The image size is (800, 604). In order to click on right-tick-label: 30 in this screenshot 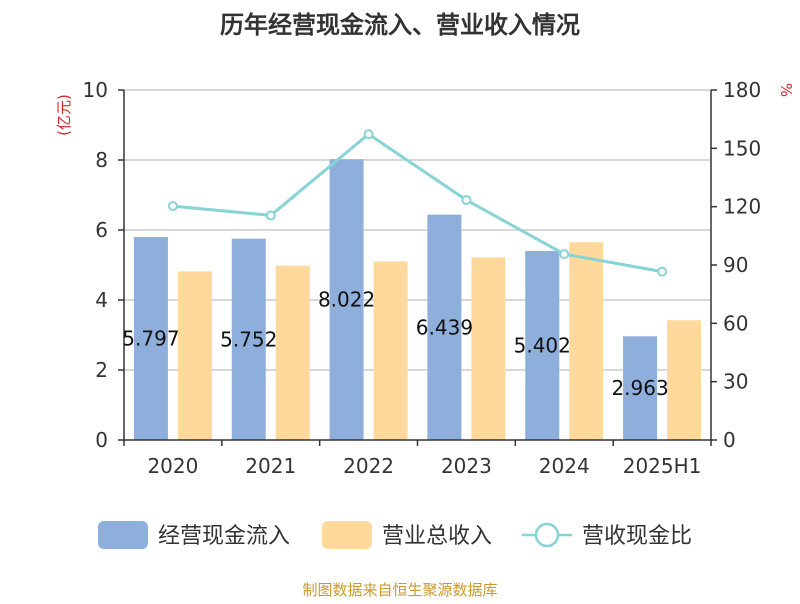, I will do `click(735, 382)`.